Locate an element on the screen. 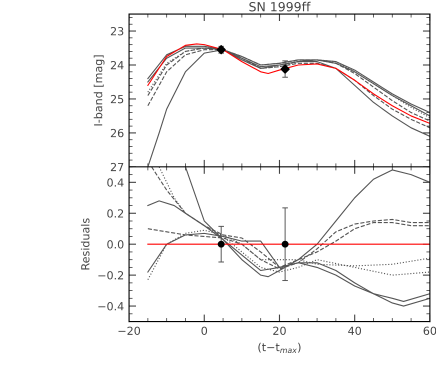 The height and width of the screenshot is (370, 436). y-tick-label: −0.2 is located at coordinates (111, 275).